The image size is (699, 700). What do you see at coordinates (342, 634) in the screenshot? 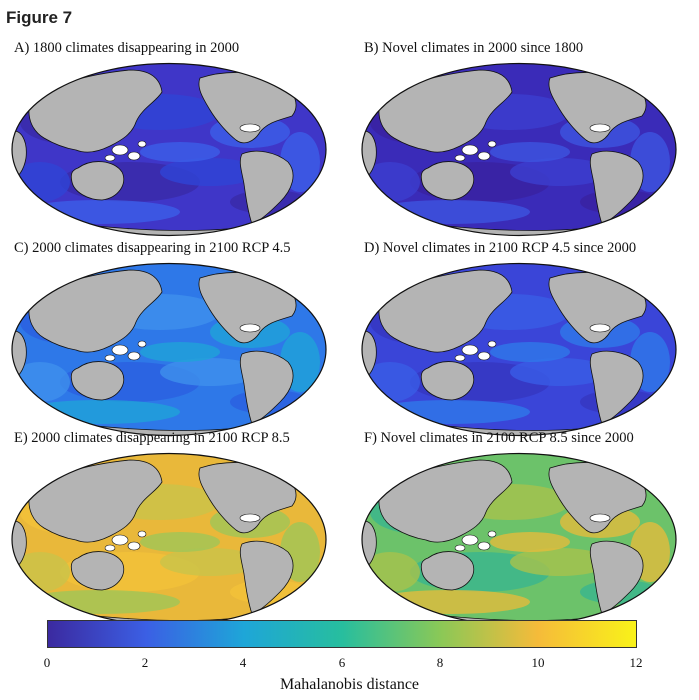
I see `colorbar` at bounding box center [342, 634].